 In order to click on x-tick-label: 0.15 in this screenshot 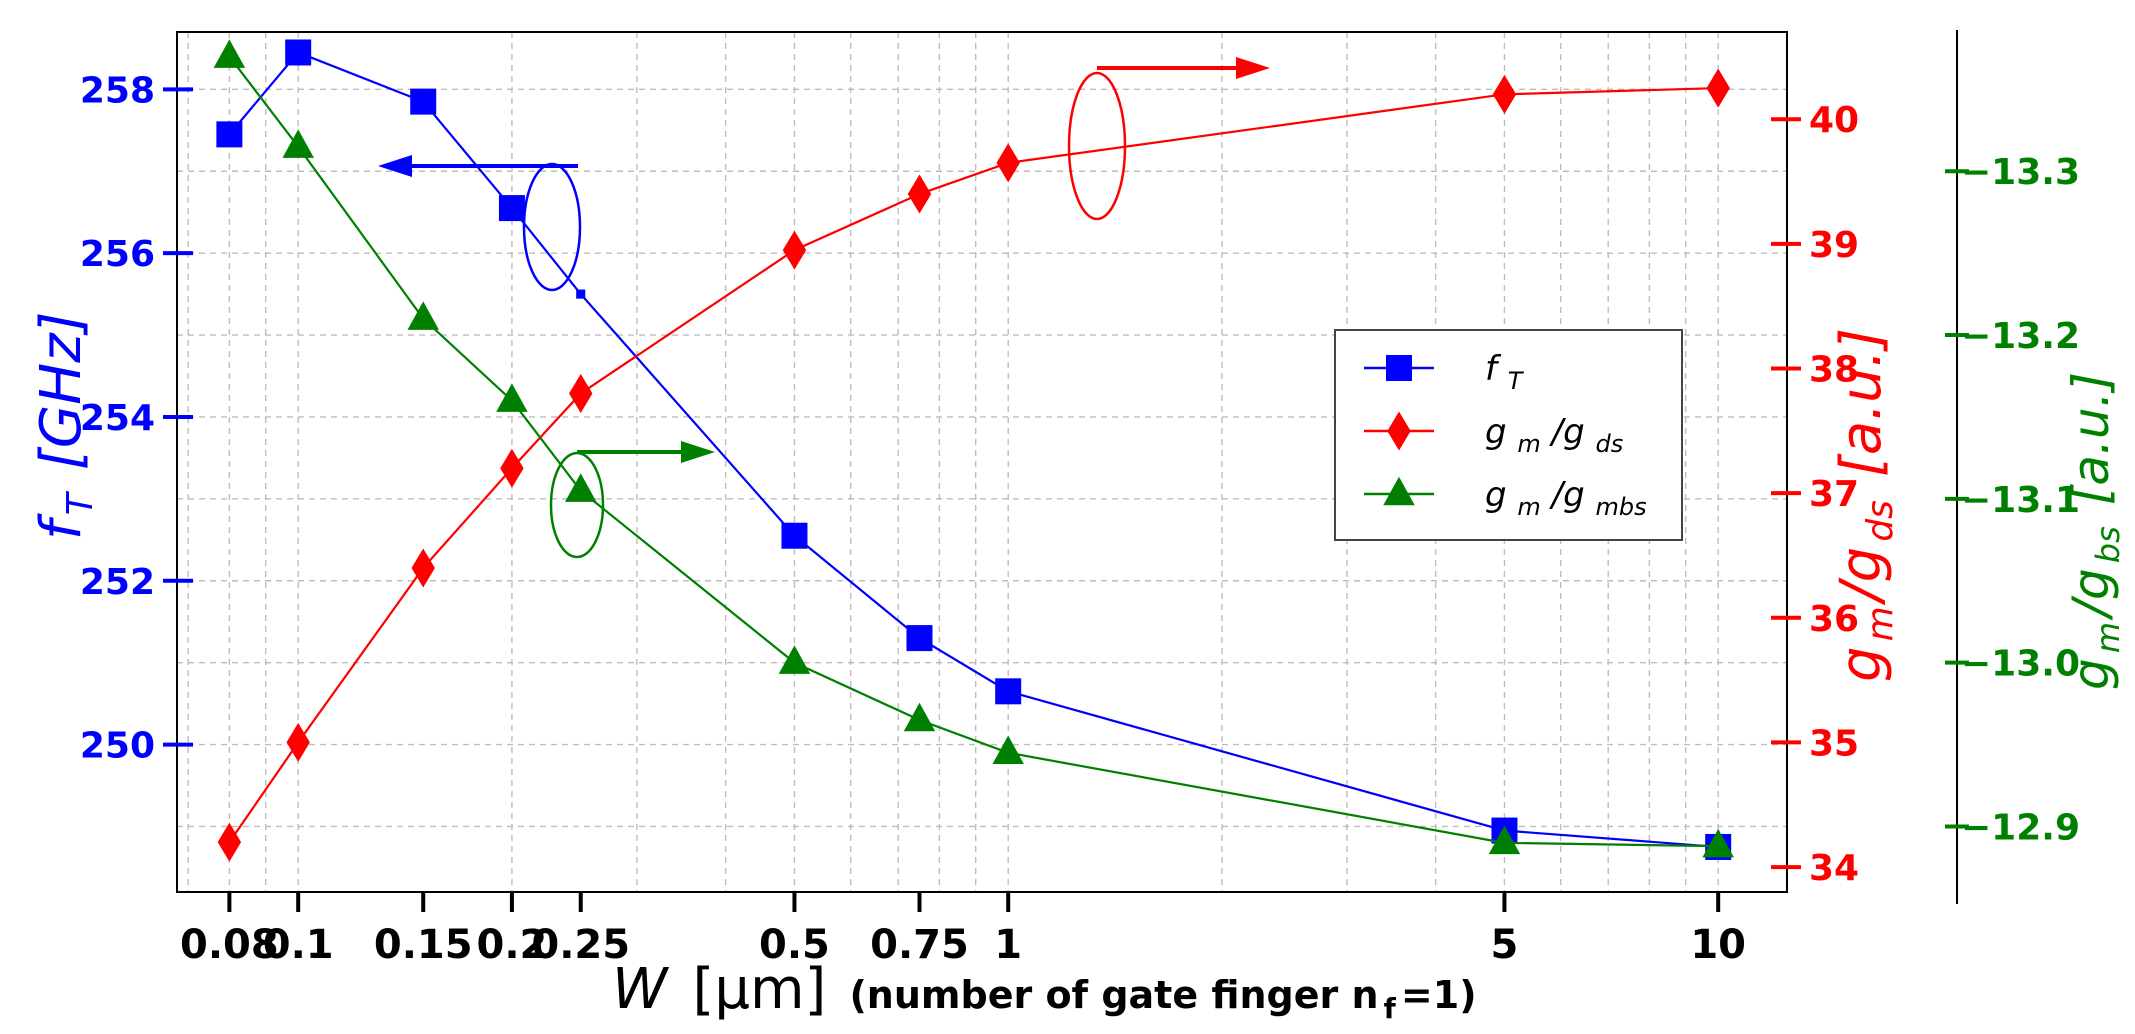, I will do `click(423, 945)`.